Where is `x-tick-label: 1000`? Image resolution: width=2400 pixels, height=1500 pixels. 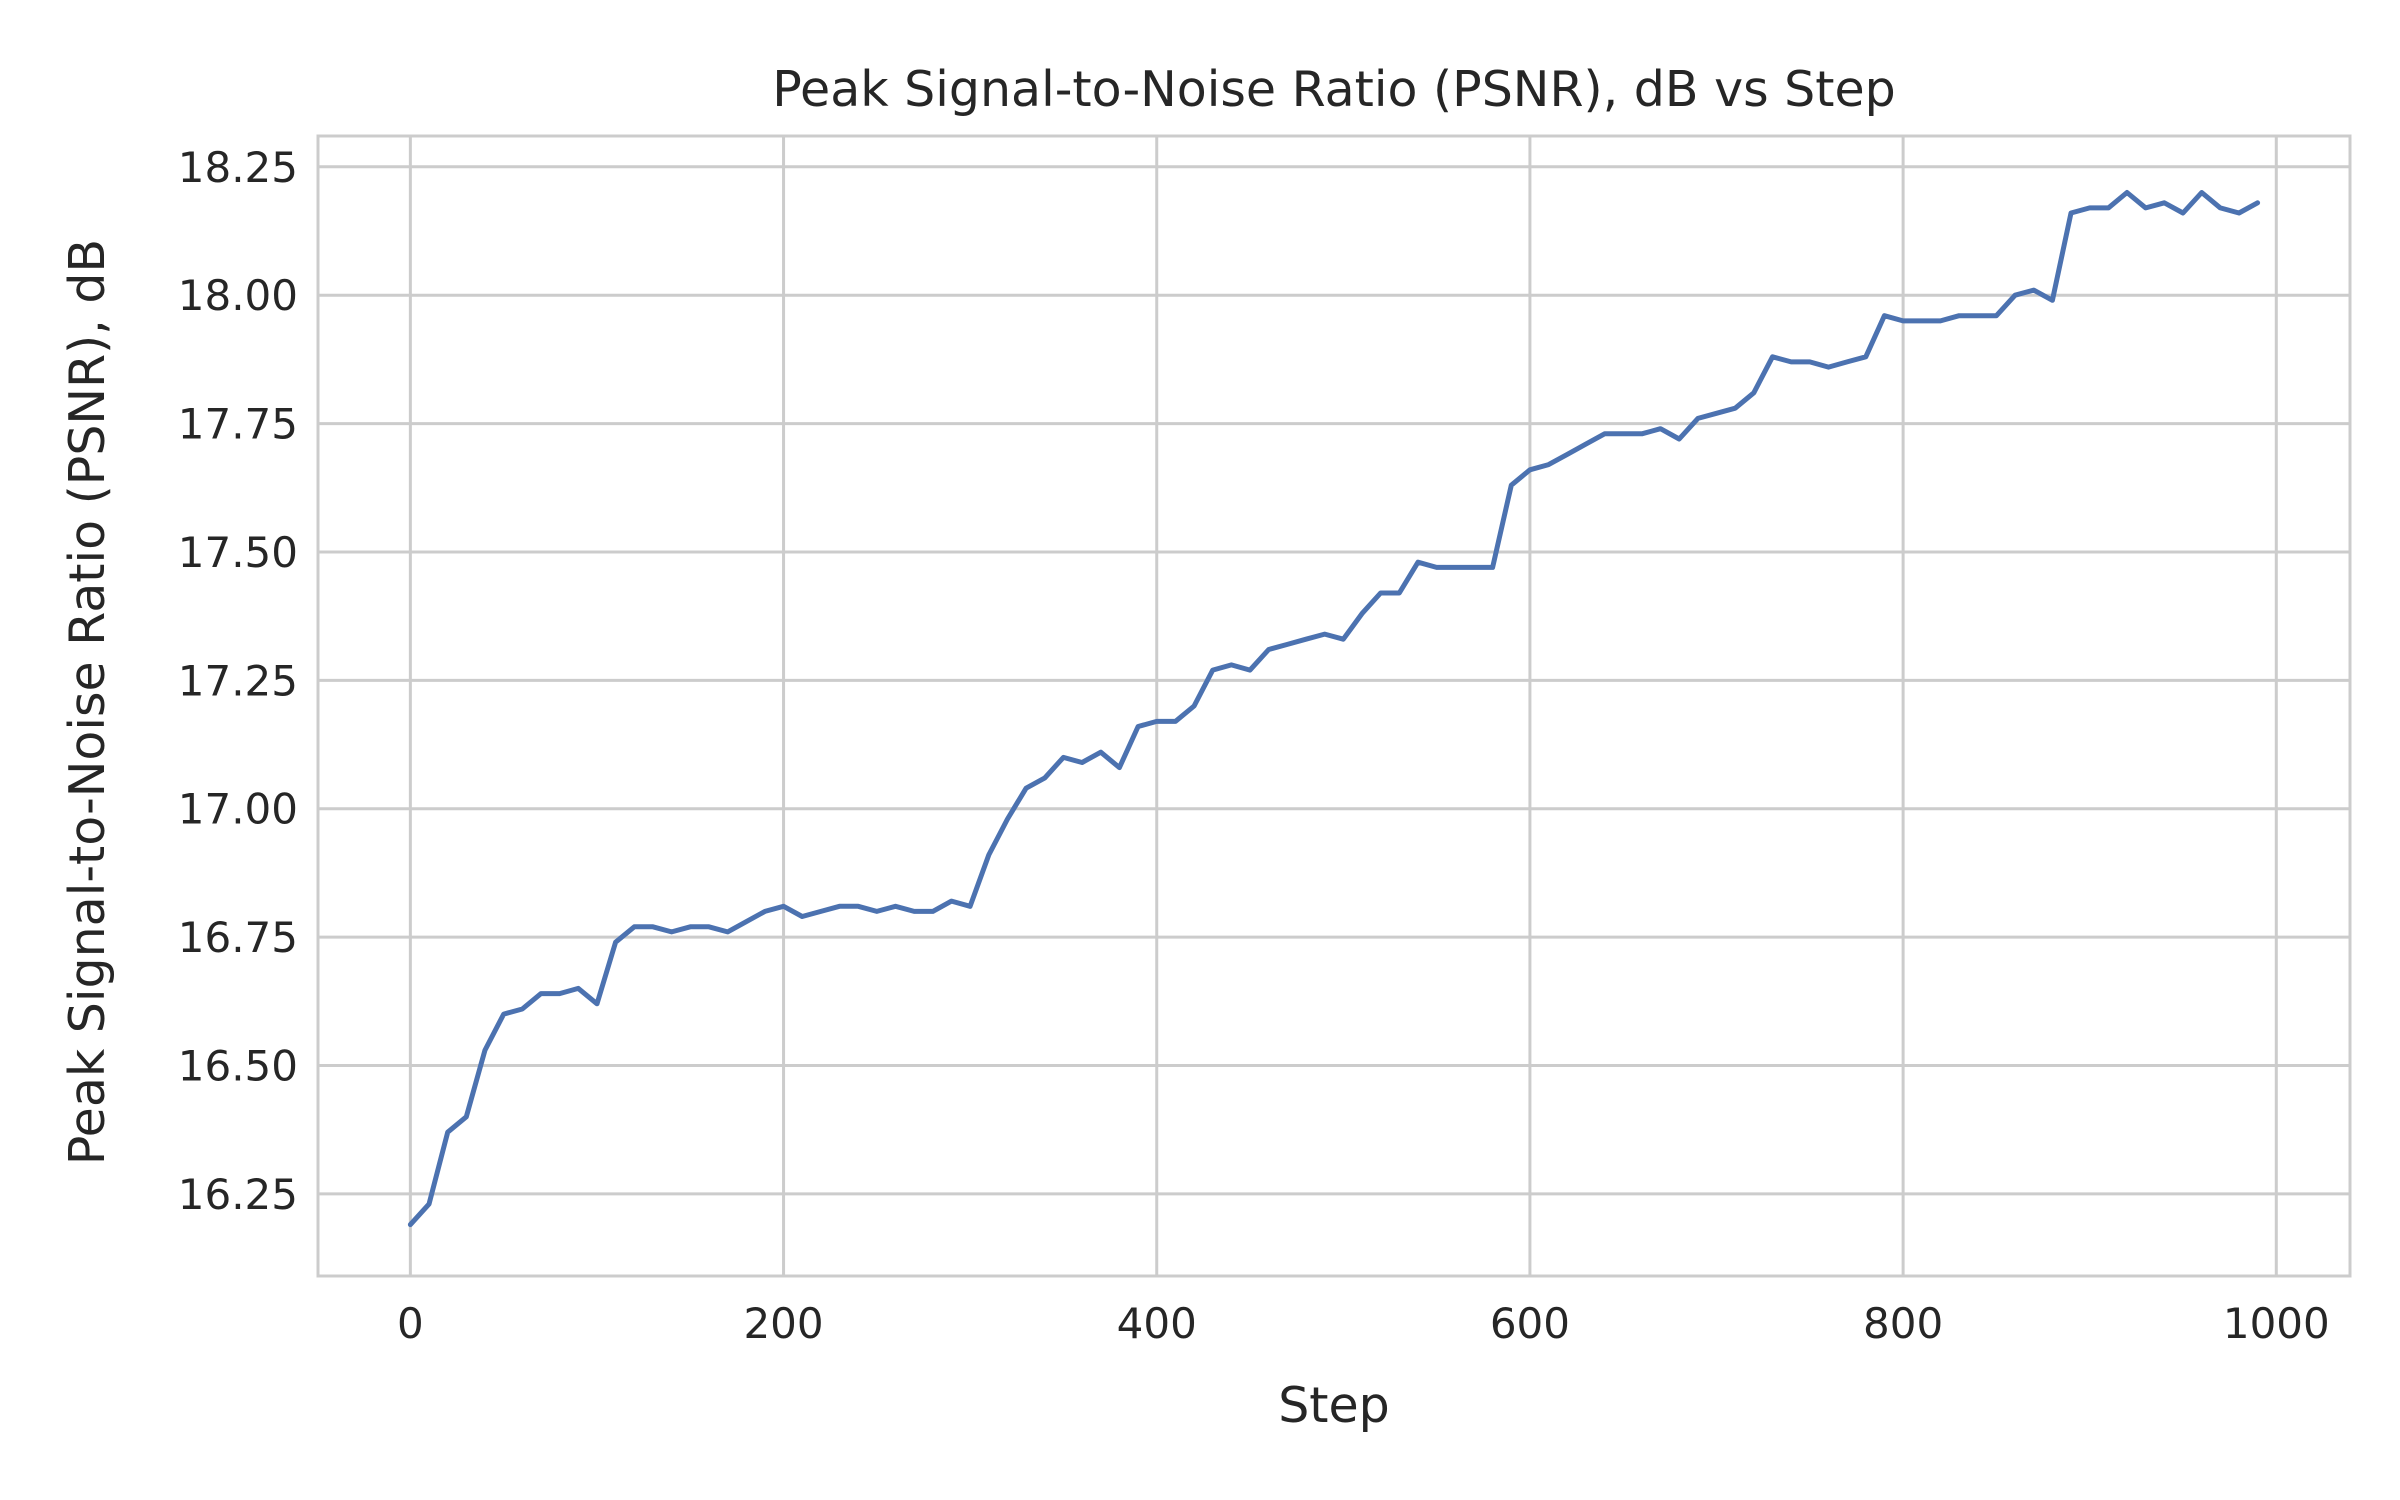
x-tick-label: 1000 is located at coordinates (2276, 1323).